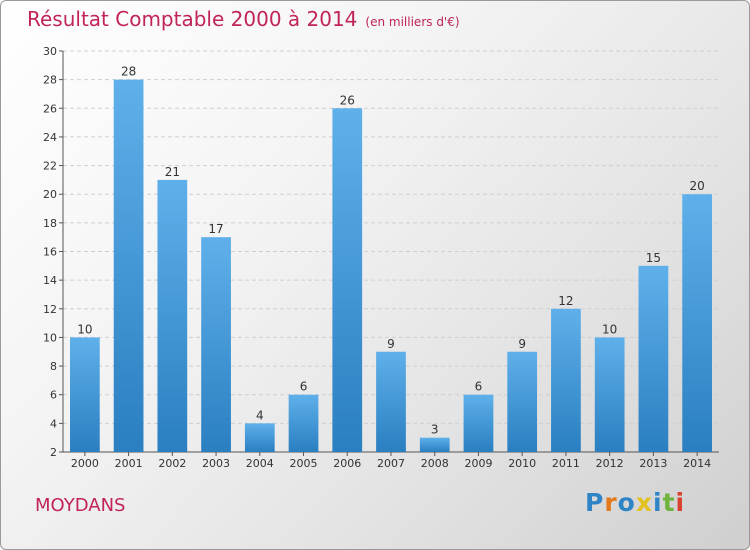 This screenshot has height=550, width=750. What do you see at coordinates (696, 186) in the screenshot?
I see `data-label-2014: 20` at bounding box center [696, 186].